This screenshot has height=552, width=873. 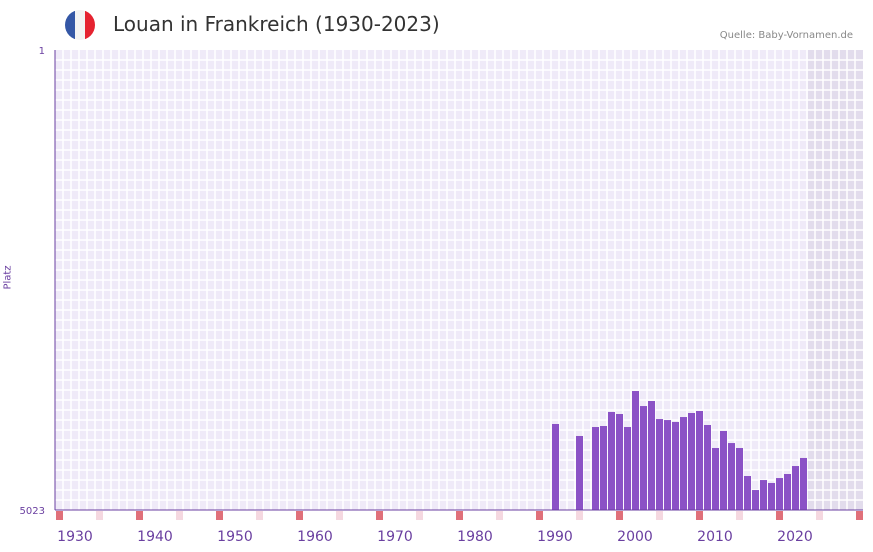 What do you see at coordinates (579, 472) in the screenshot?
I see `bar-1993` at bounding box center [579, 472].